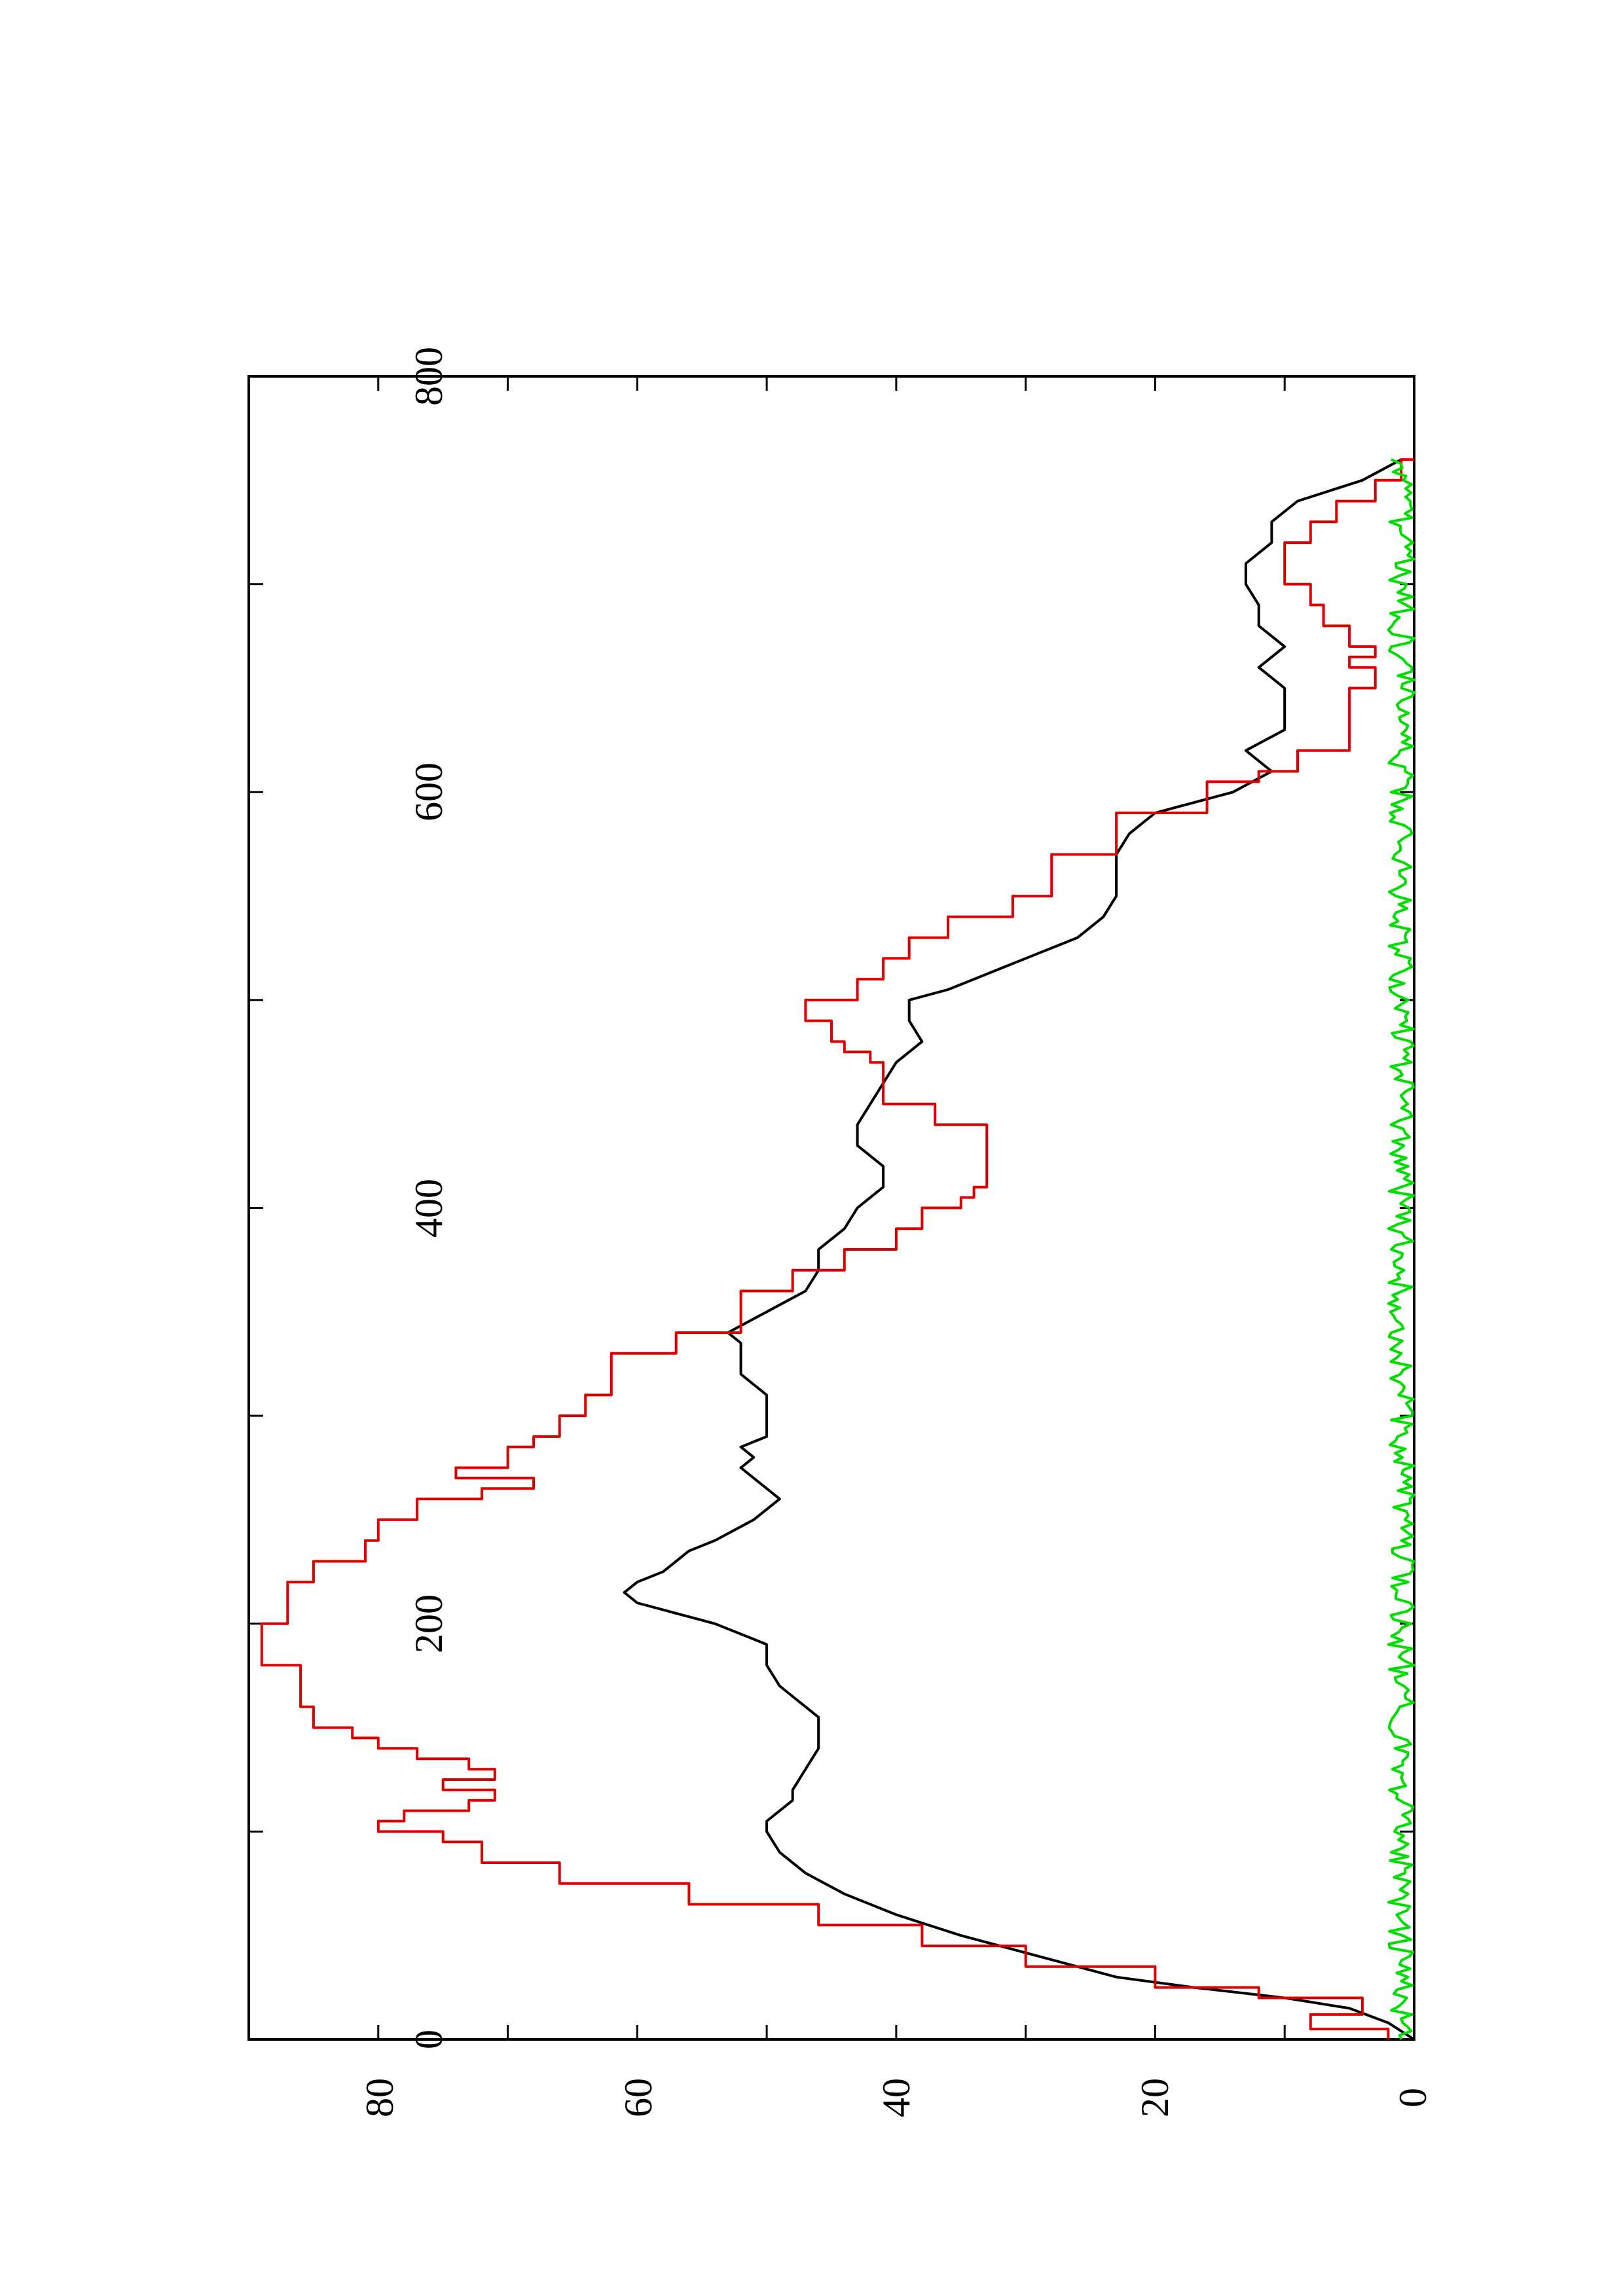  What do you see at coordinates (896, 2097) in the screenshot?
I see `y-tick-label-40: 40` at bounding box center [896, 2097].